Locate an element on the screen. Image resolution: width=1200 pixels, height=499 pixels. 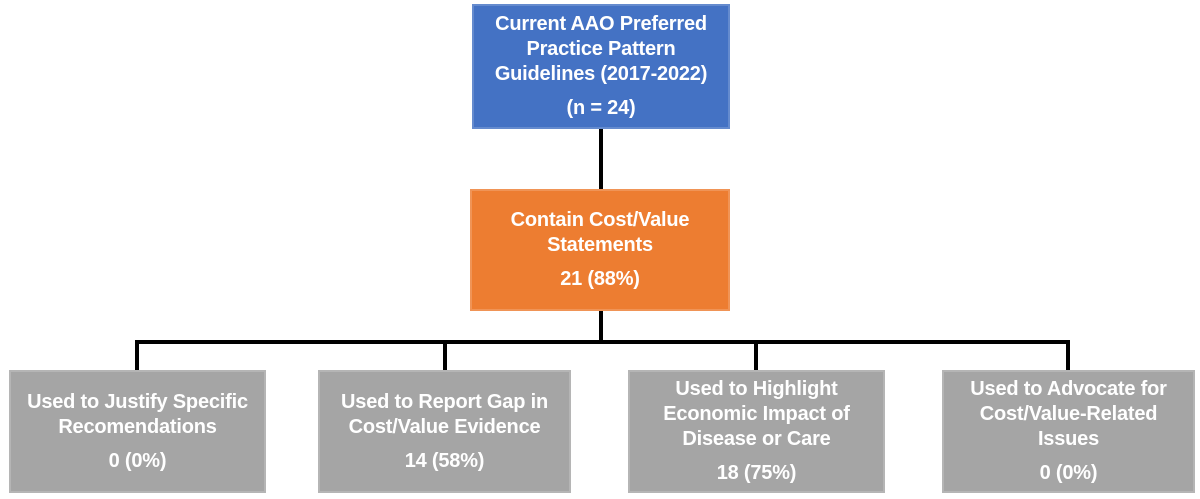
connector-branch-horizontal is located at coordinates (602, 342).